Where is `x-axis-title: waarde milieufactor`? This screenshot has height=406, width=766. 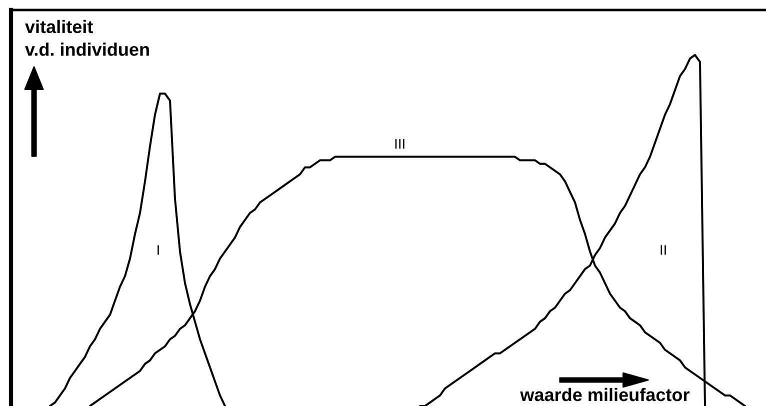
x-axis-title: waarde milieufactor is located at coordinates (605, 395).